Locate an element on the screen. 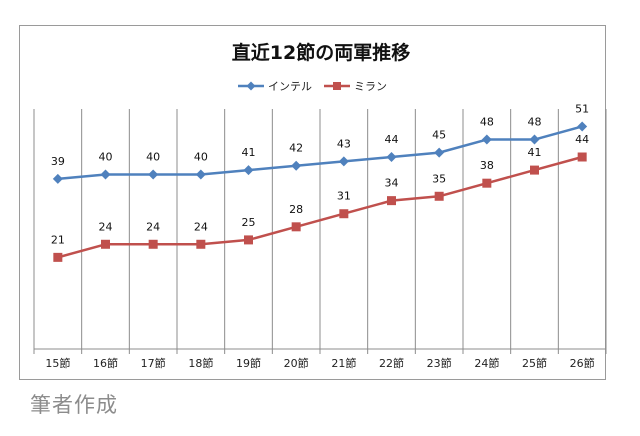 This screenshot has width=640, height=436. chart-title: 直近12節の両軍推移 is located at coordinates (321, 52).